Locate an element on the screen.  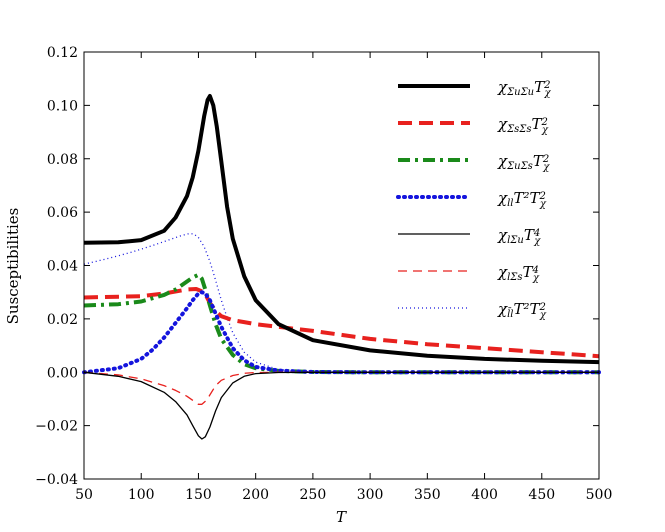
x-tick-label: 150 is located at coordinates (198, 495).